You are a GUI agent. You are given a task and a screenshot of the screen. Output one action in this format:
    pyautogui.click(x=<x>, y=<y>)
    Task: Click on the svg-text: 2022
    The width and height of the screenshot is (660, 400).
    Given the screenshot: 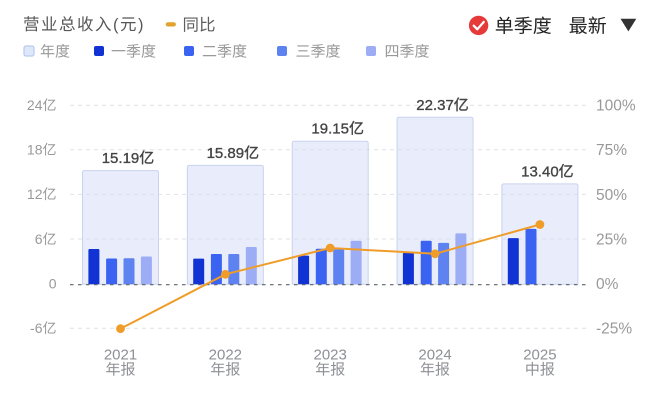 What is the action you would take?
    pyautogui.click(x=225, y=354)
    